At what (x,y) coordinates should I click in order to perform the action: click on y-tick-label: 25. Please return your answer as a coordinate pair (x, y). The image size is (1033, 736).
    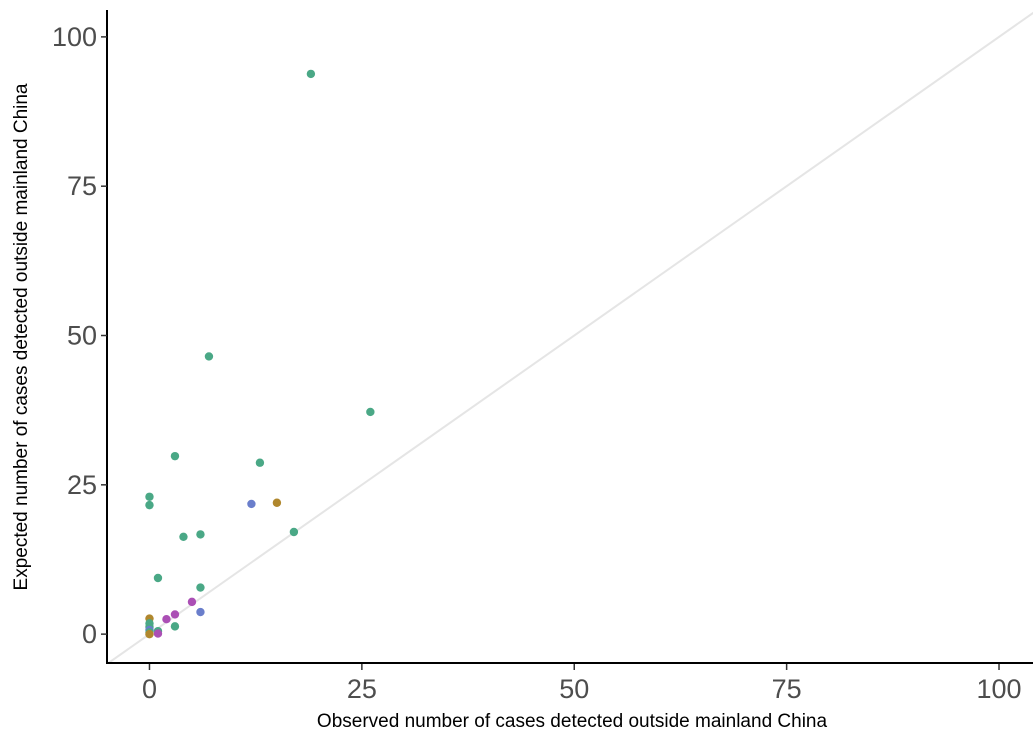
    Looking at the image, I should click on (82, 485).